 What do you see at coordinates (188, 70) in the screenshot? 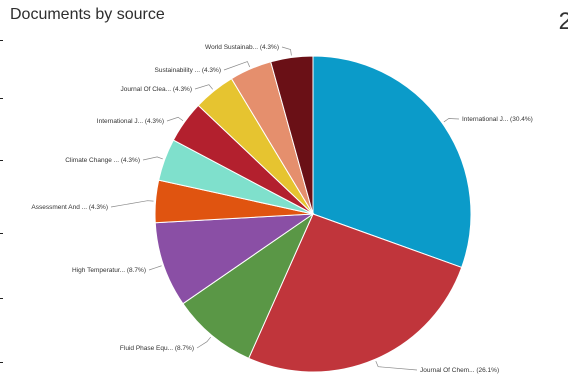
I see `slice-label-9: Sustainability ... (4.3%)` at bounding box center [188, 70].